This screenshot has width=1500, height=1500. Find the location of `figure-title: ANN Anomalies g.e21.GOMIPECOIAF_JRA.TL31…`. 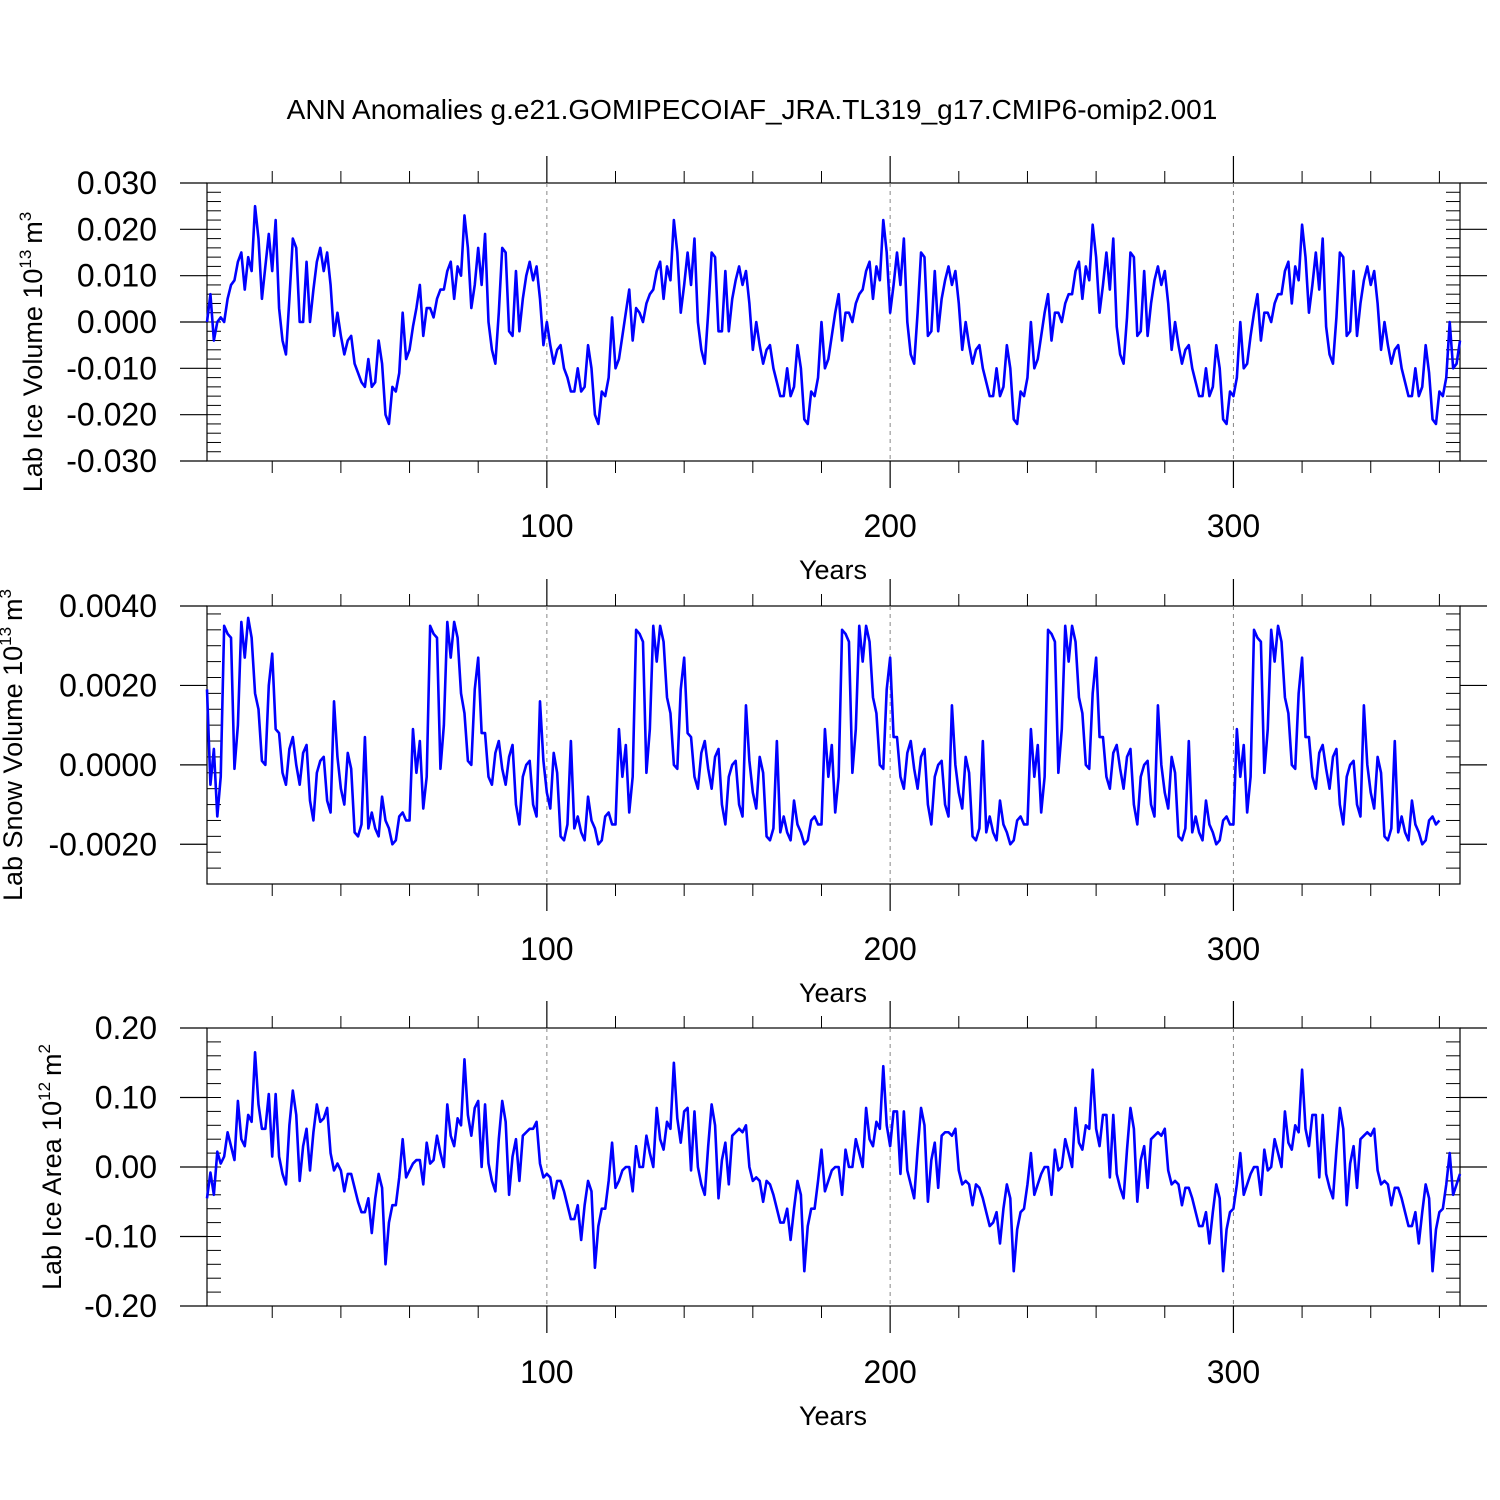

figure-title: ANN Anomalies g.e21.GOMIPECOIAF_JRA.TL31… is located at coordinates (752, 109).